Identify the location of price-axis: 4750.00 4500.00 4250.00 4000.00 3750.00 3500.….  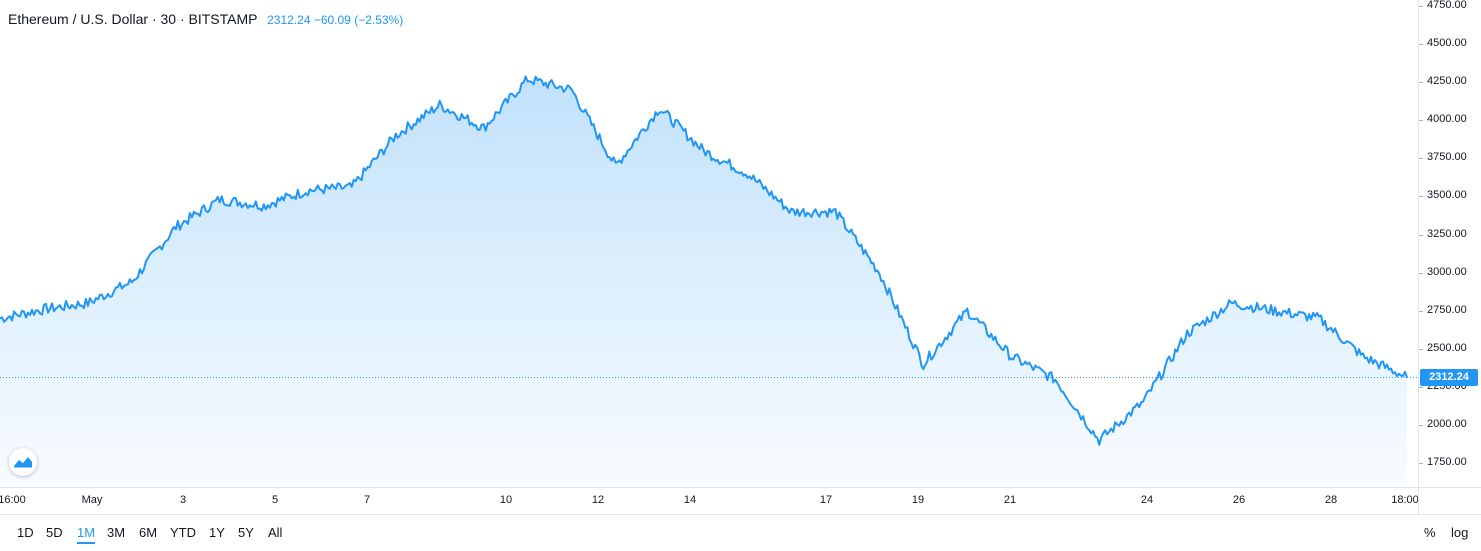
(1449, 243).